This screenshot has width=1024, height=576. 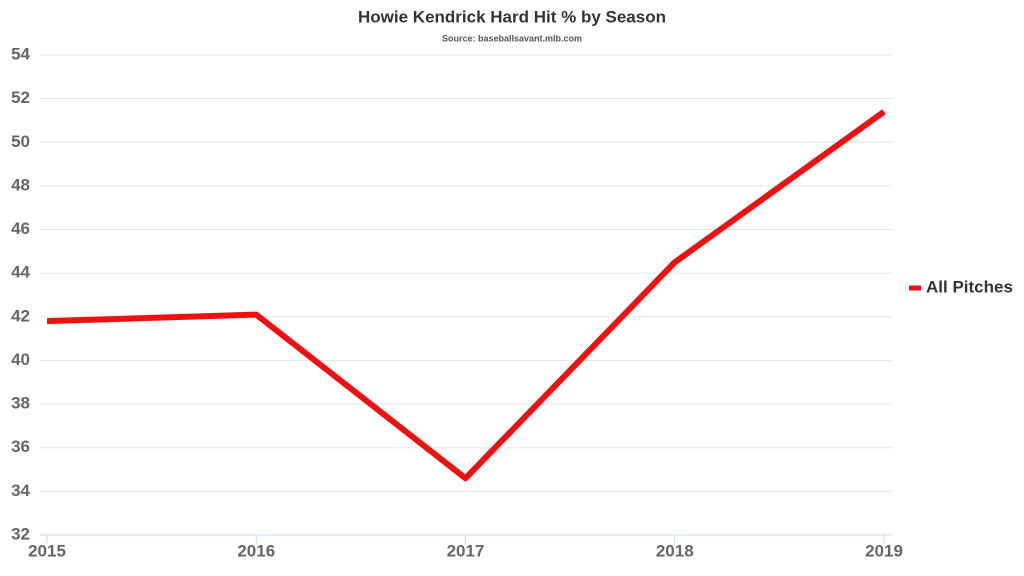 I want to click on y-tick-label: 44, so click(x=20, y=272).